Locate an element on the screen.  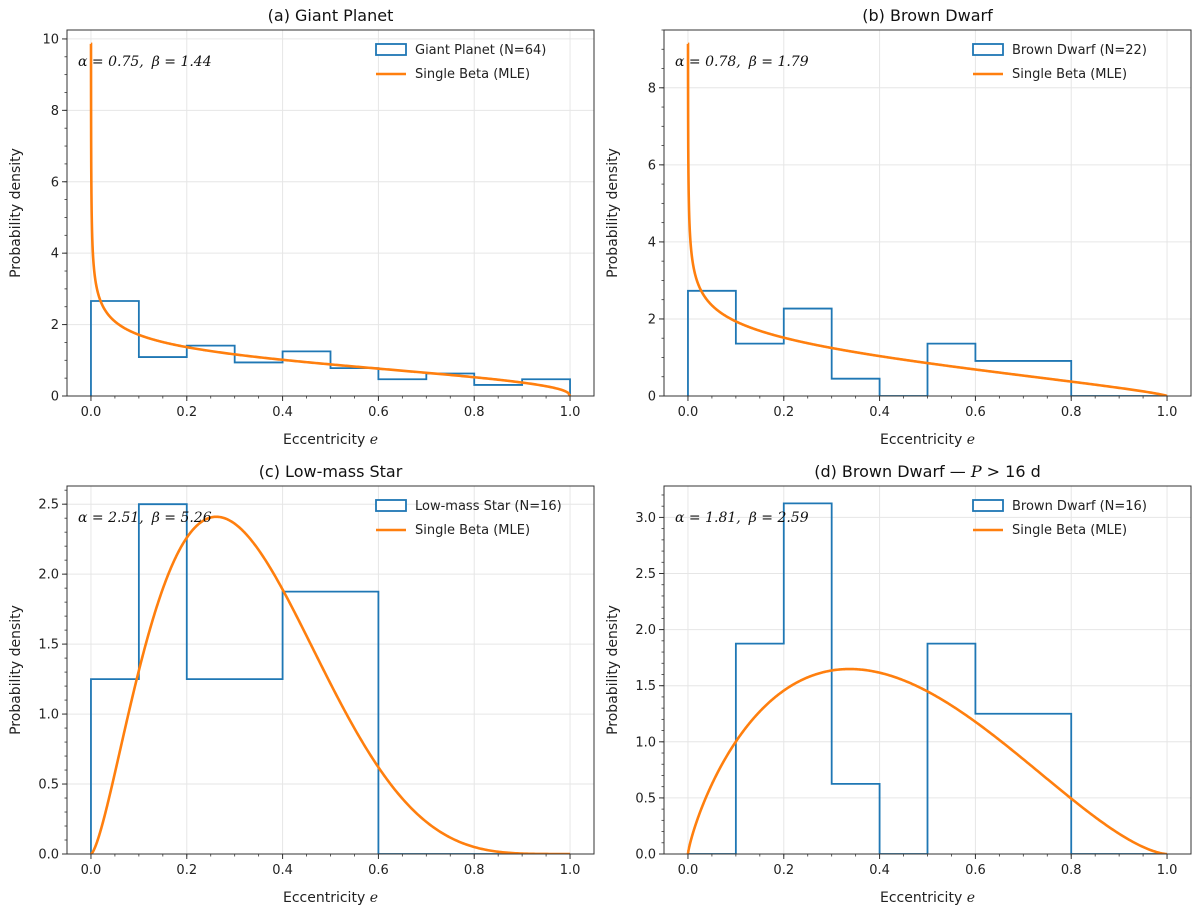
y-tick-label: 10 is located at coordinates (50, 39).